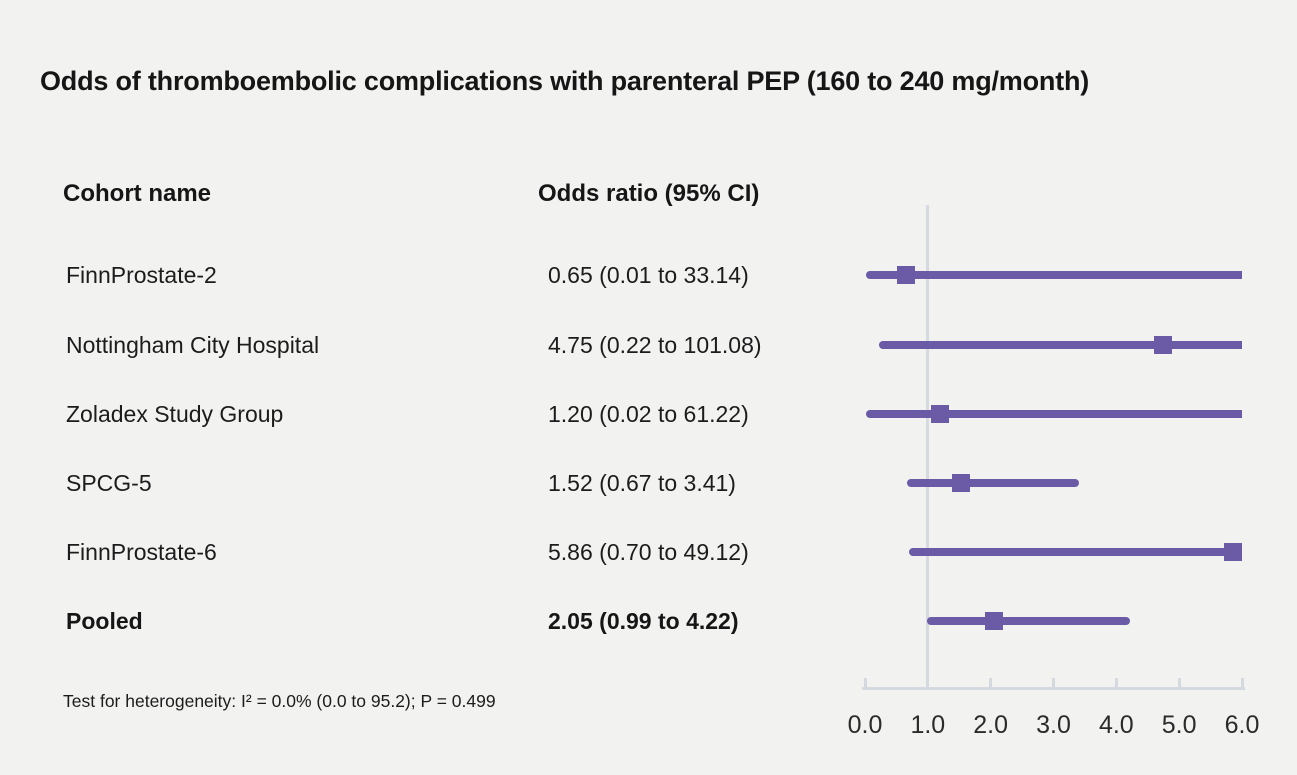  I want to click on cohort-name: FinnProstate-6, so click(141, 552).